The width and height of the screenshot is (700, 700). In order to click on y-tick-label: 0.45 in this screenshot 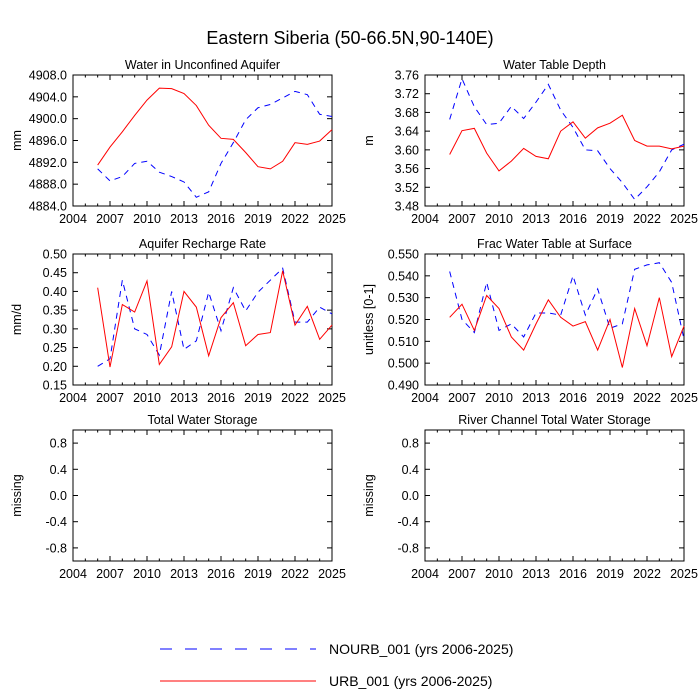, I will do `click(55, 273)`.